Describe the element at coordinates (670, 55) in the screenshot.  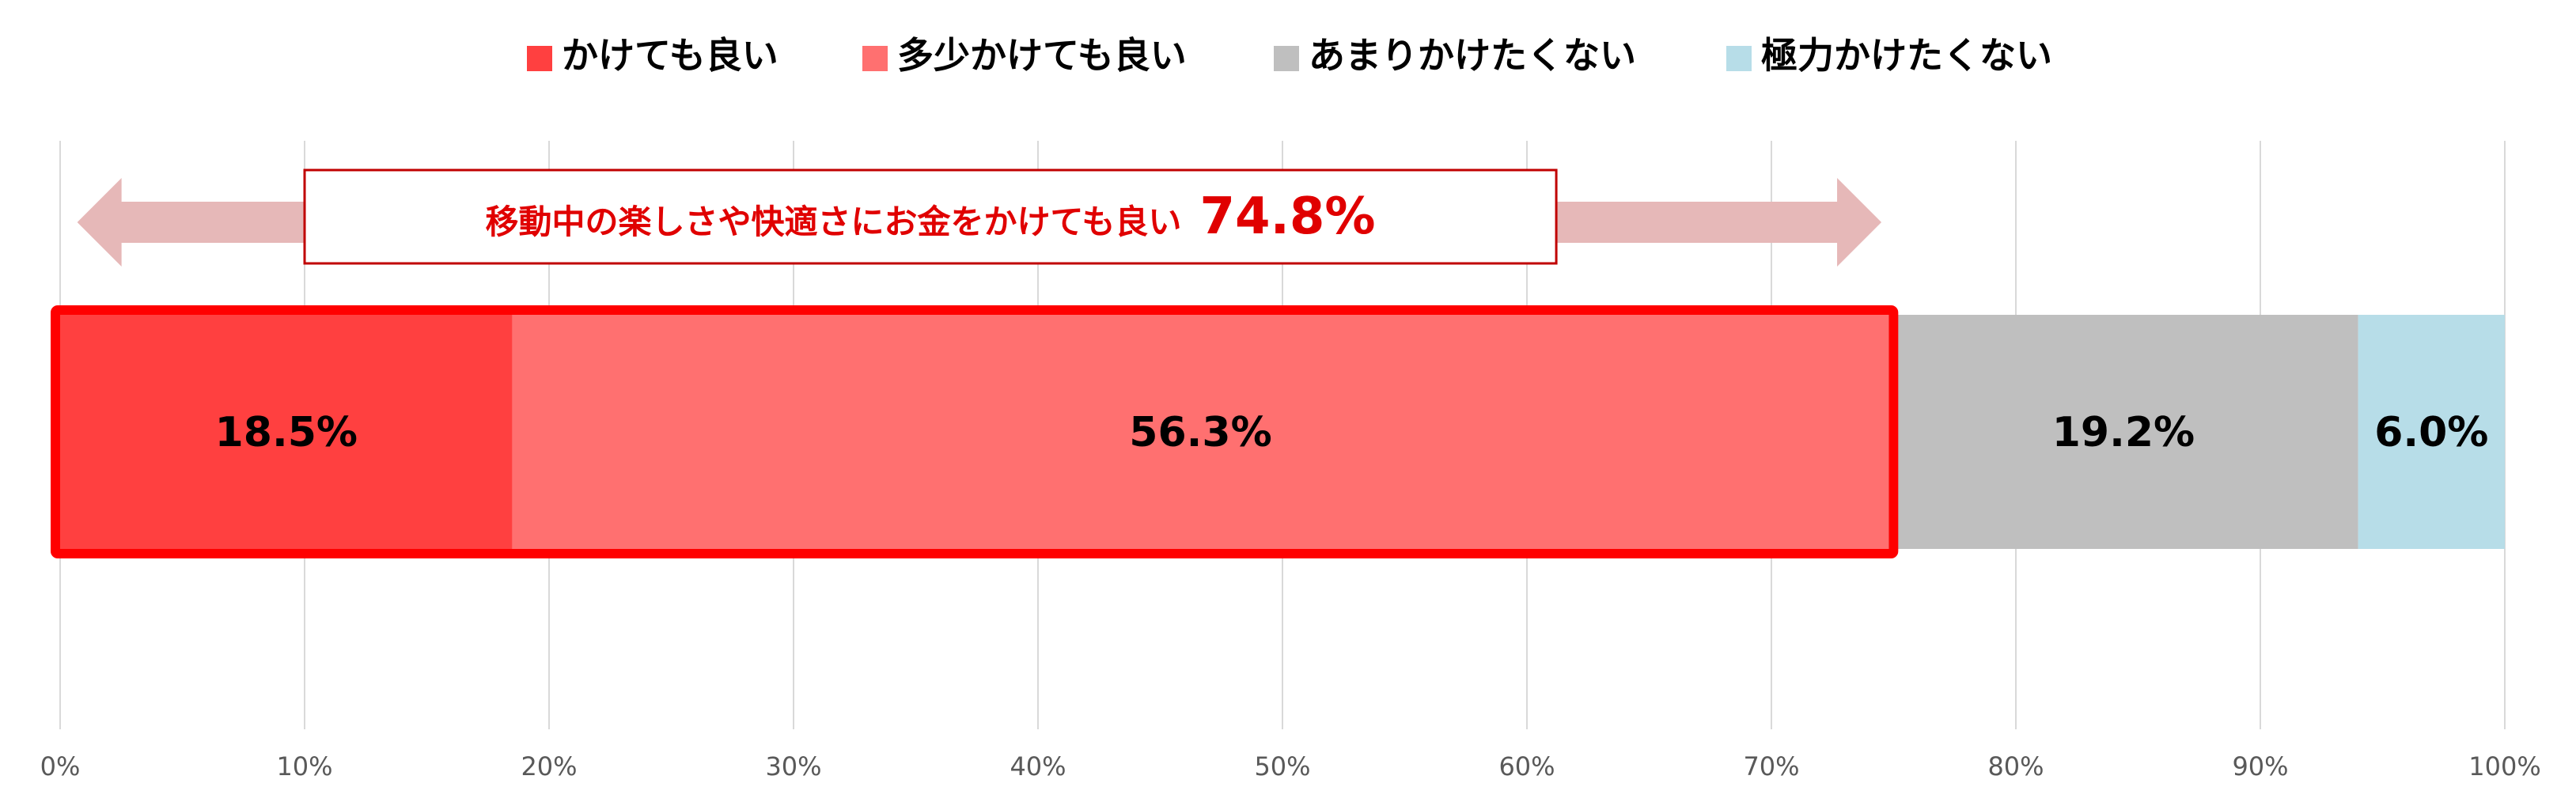
I see `legend-label: かけても良い` at that location.